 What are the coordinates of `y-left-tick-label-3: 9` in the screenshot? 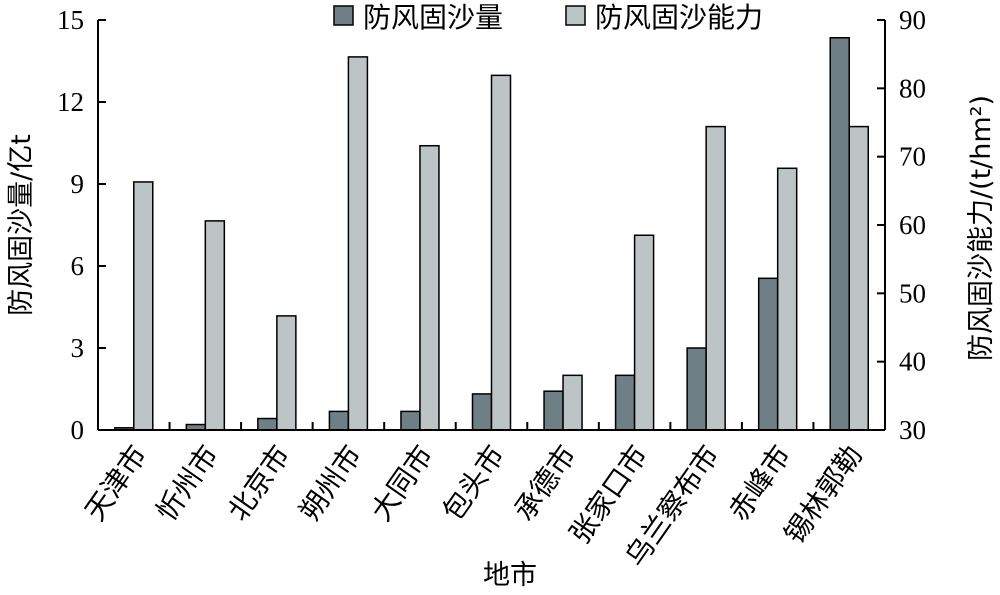 It's located at (78, 184).